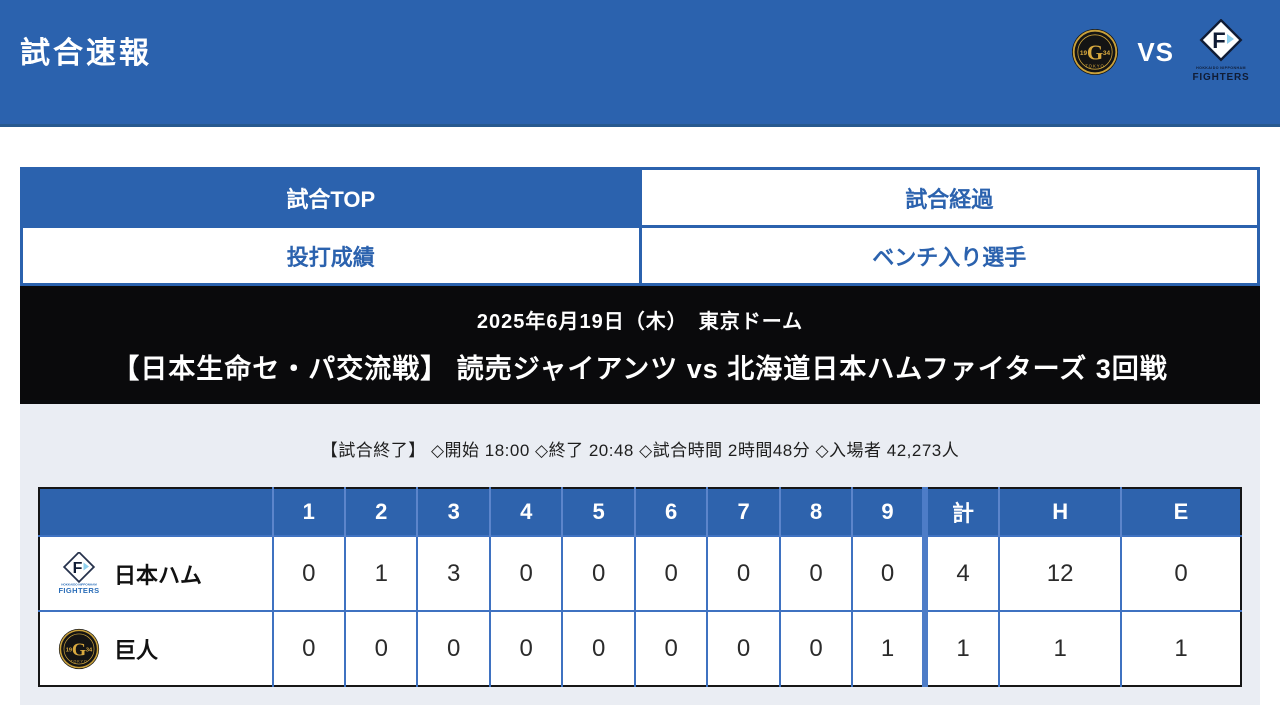  I want to click on inning-header: 4, so click(525, 512).